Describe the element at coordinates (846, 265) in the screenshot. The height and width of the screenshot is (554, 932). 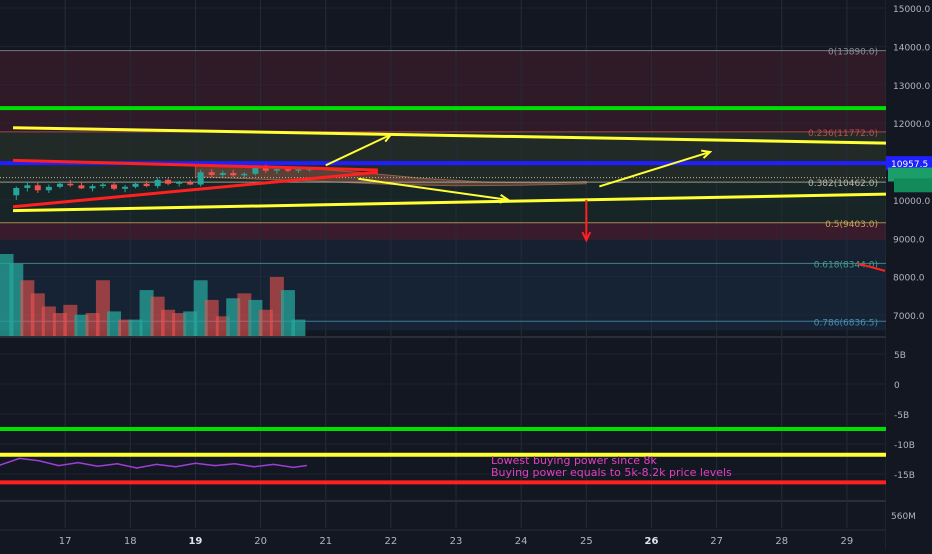
I see `fib-label-4: 0.618(8344.0)` at that location.